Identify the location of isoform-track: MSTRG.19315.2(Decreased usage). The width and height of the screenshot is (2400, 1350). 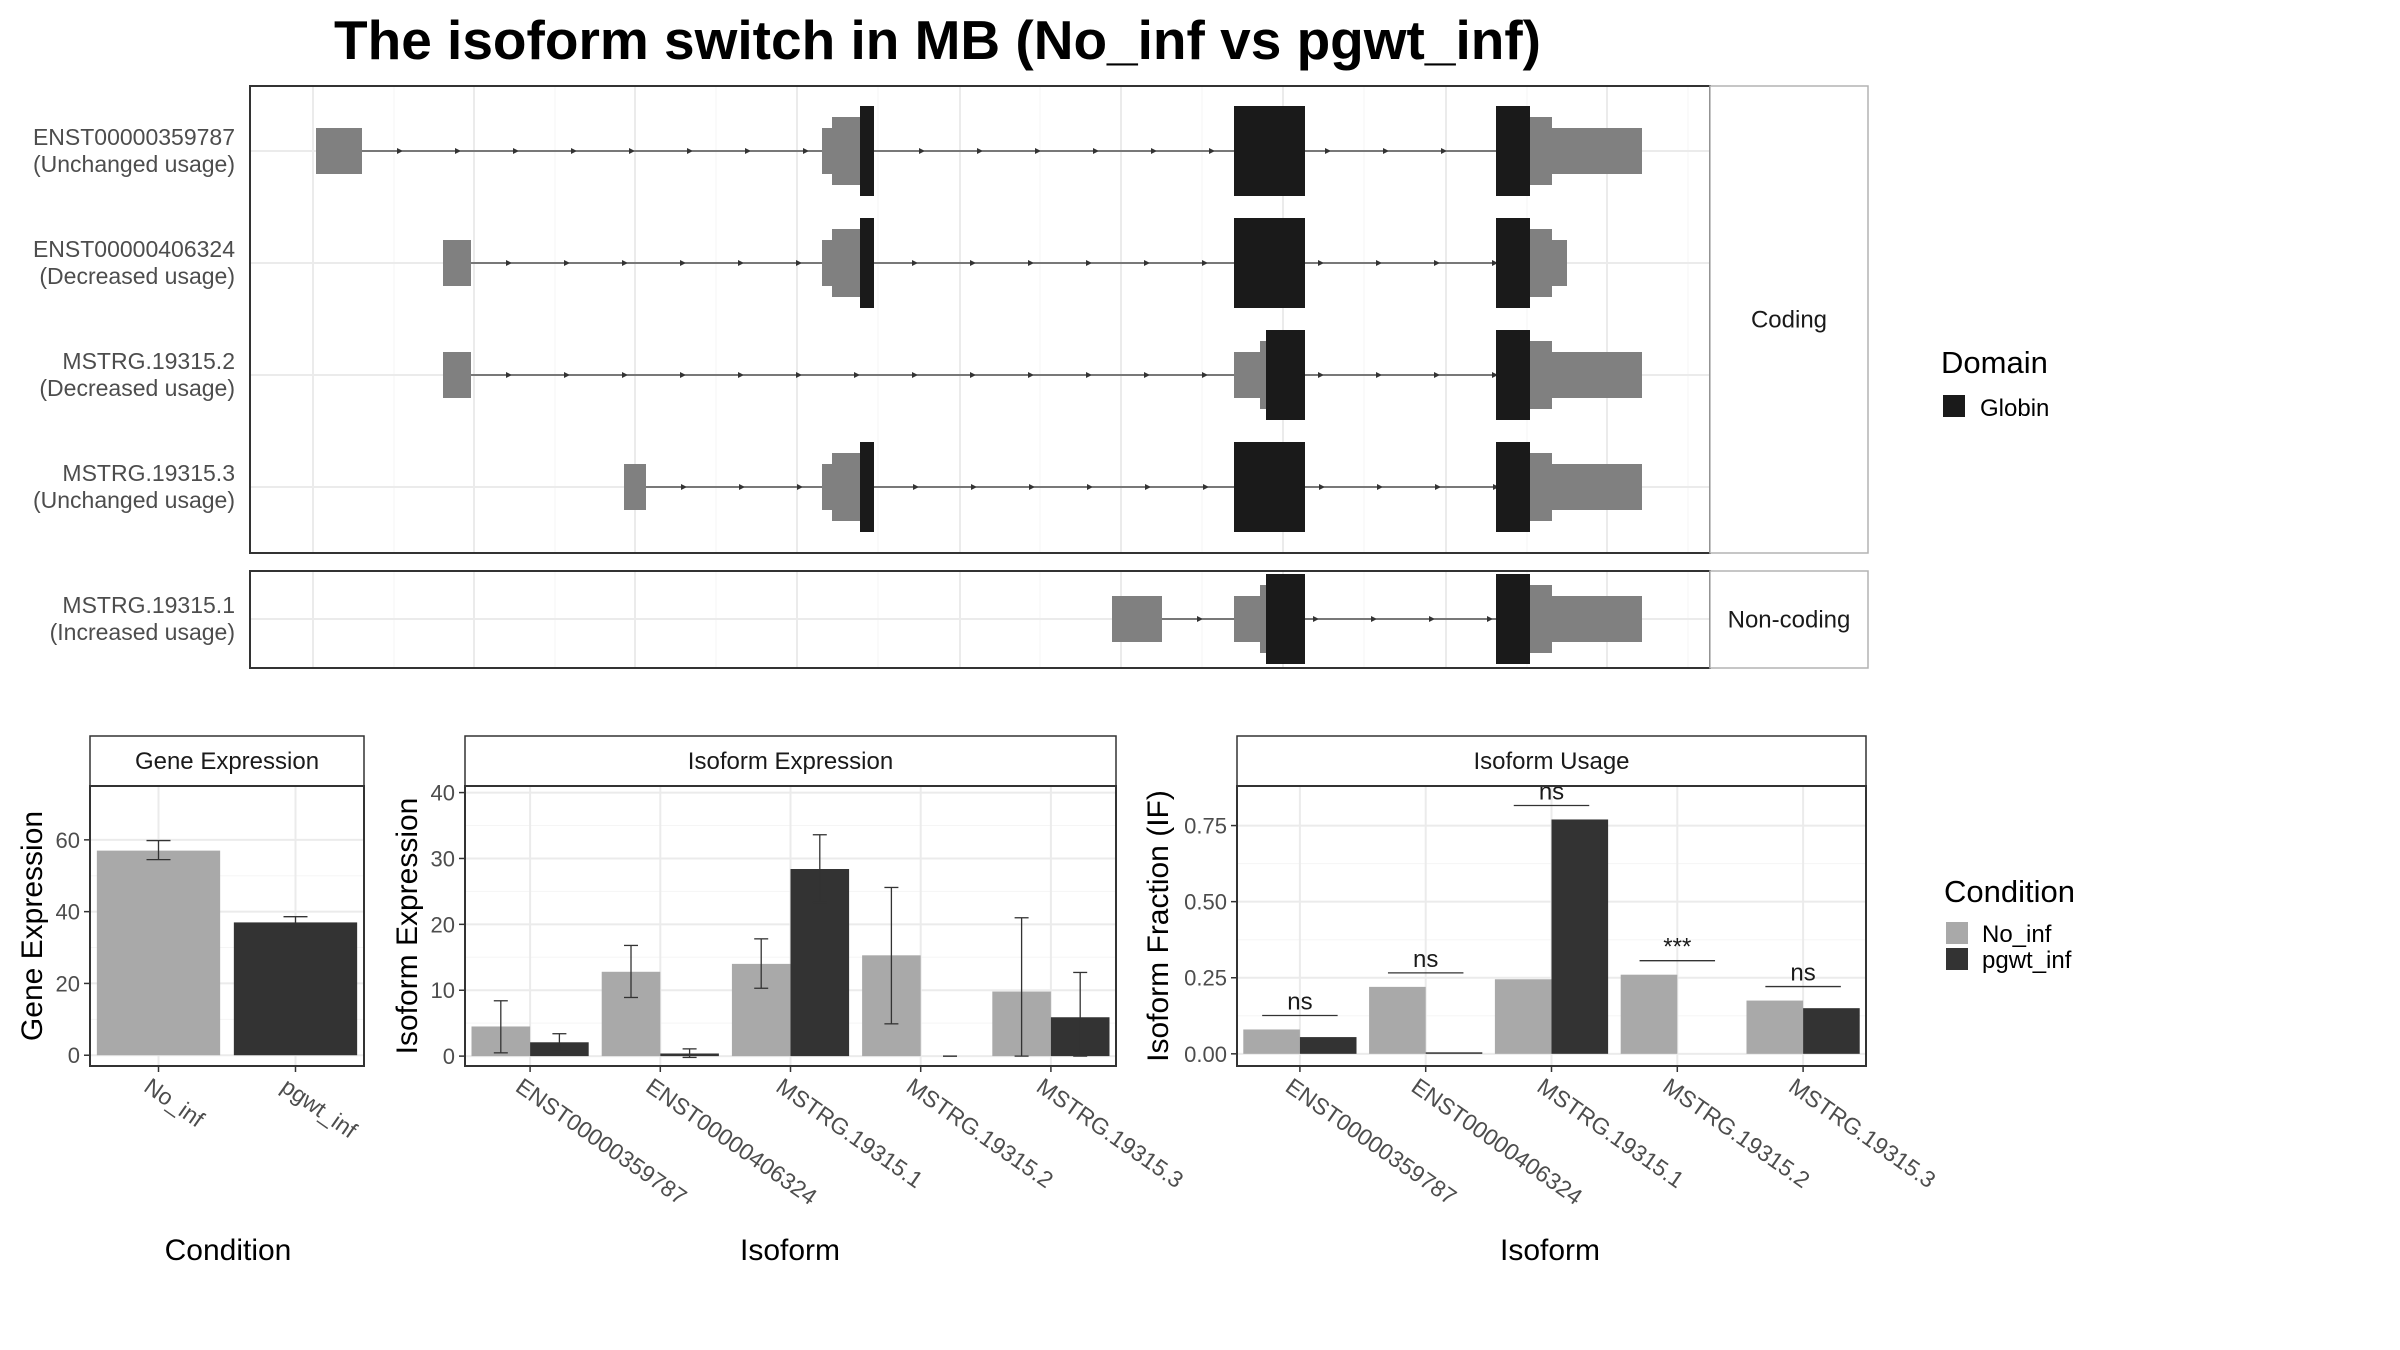
(874, 375).